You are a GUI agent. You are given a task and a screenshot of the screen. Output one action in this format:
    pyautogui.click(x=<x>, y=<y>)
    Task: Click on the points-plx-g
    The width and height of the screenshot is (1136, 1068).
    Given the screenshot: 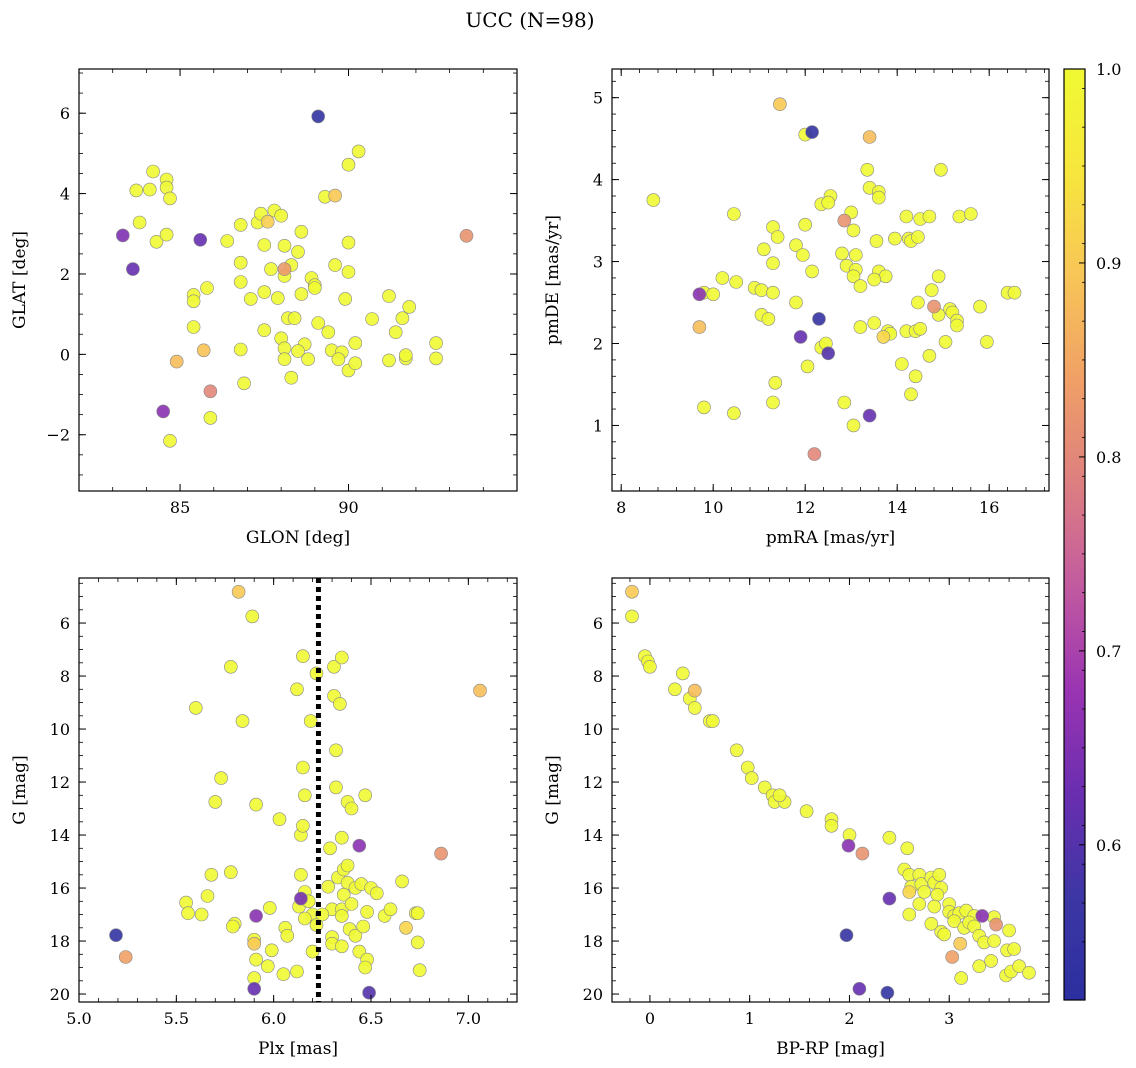 What is the action you would take?
    pyautogui.click(x=298, y=792)
    